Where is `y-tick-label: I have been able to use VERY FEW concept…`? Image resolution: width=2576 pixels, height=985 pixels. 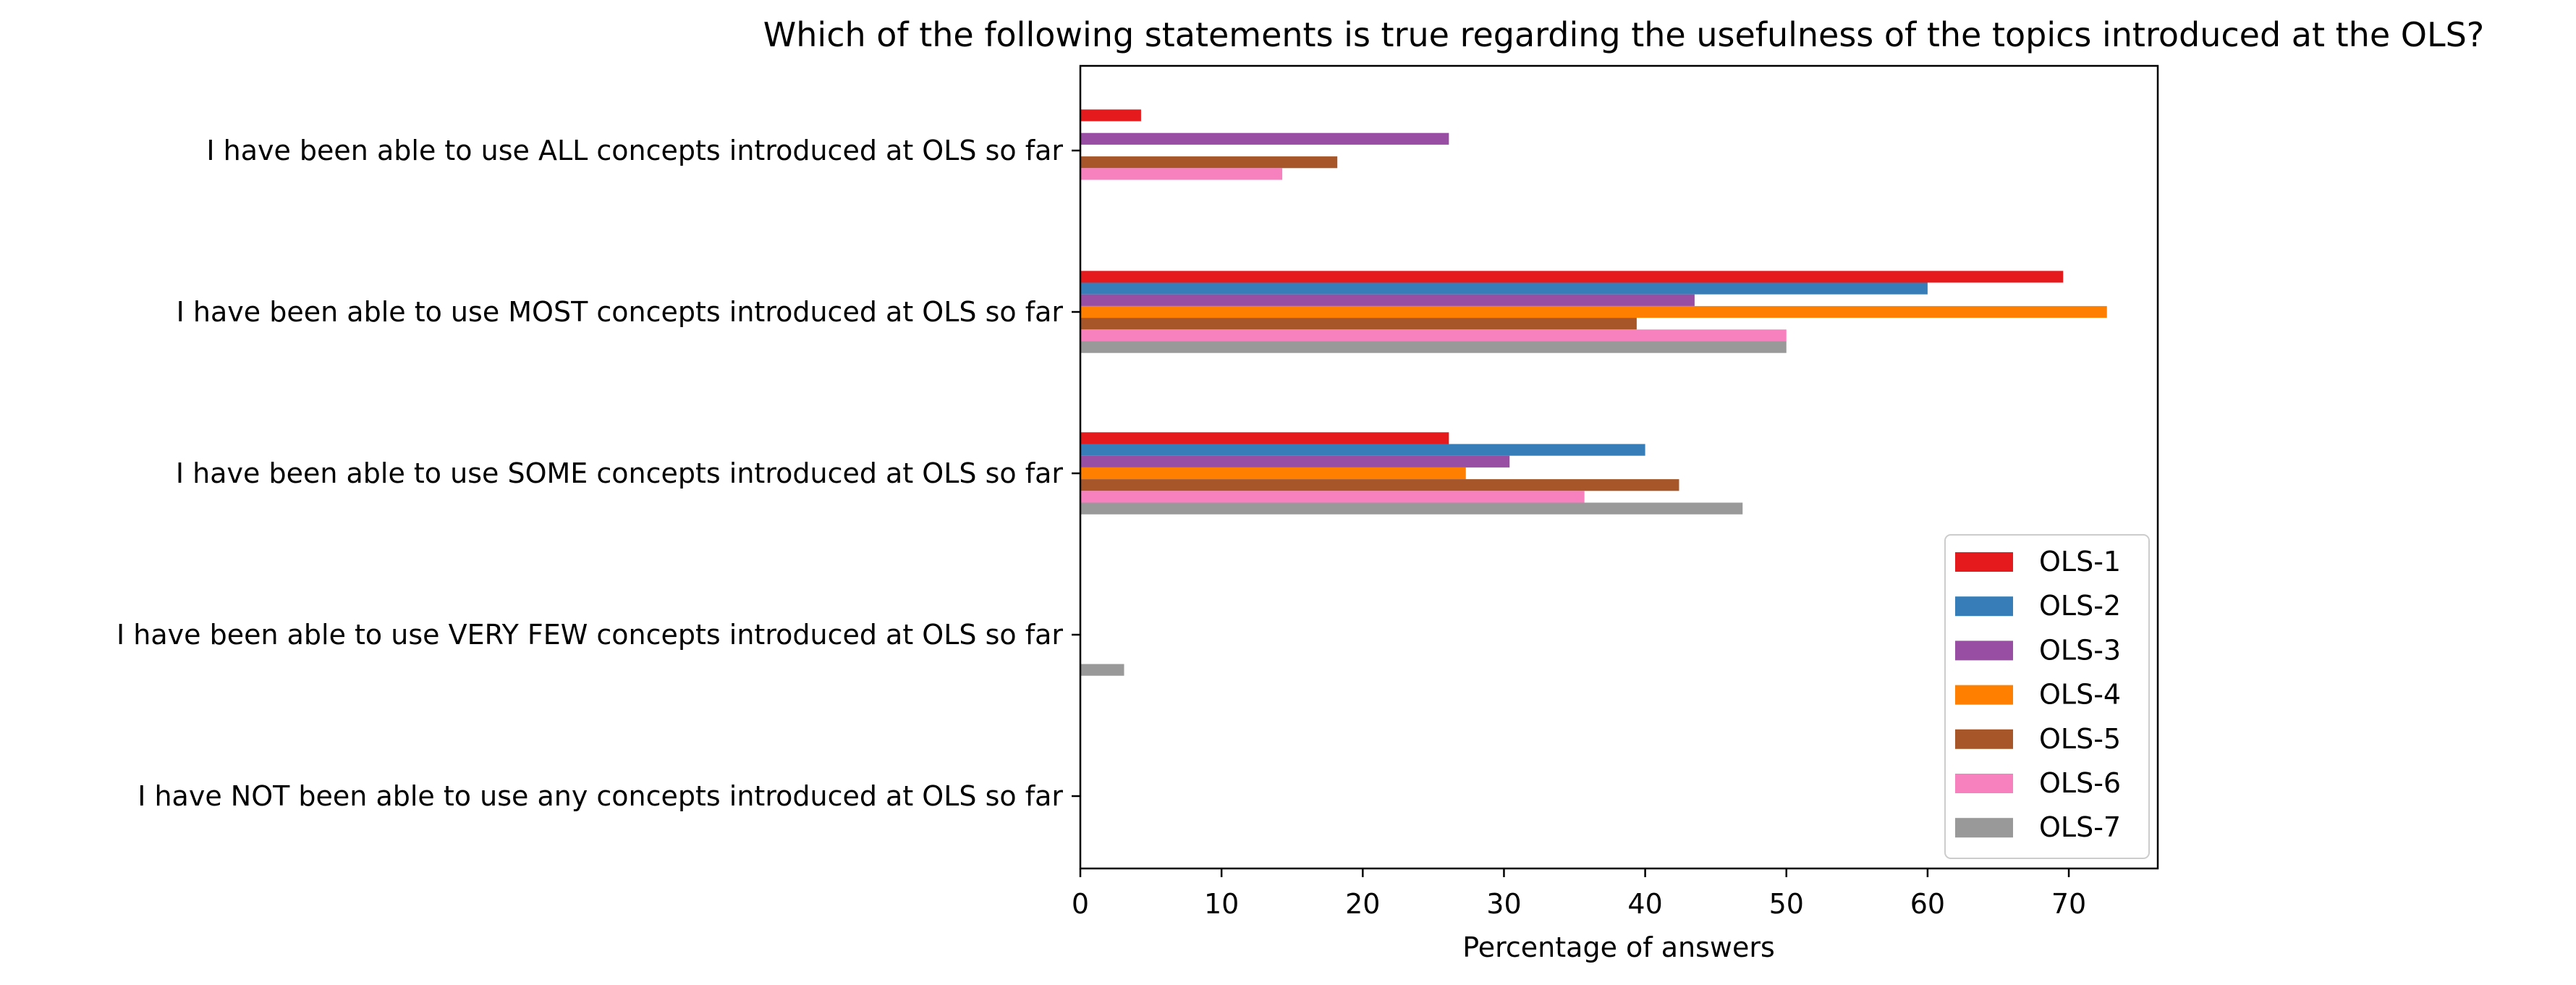
y-tick-label: I have been able to use VERY FEW concept… is located at coordinates (589, 635).